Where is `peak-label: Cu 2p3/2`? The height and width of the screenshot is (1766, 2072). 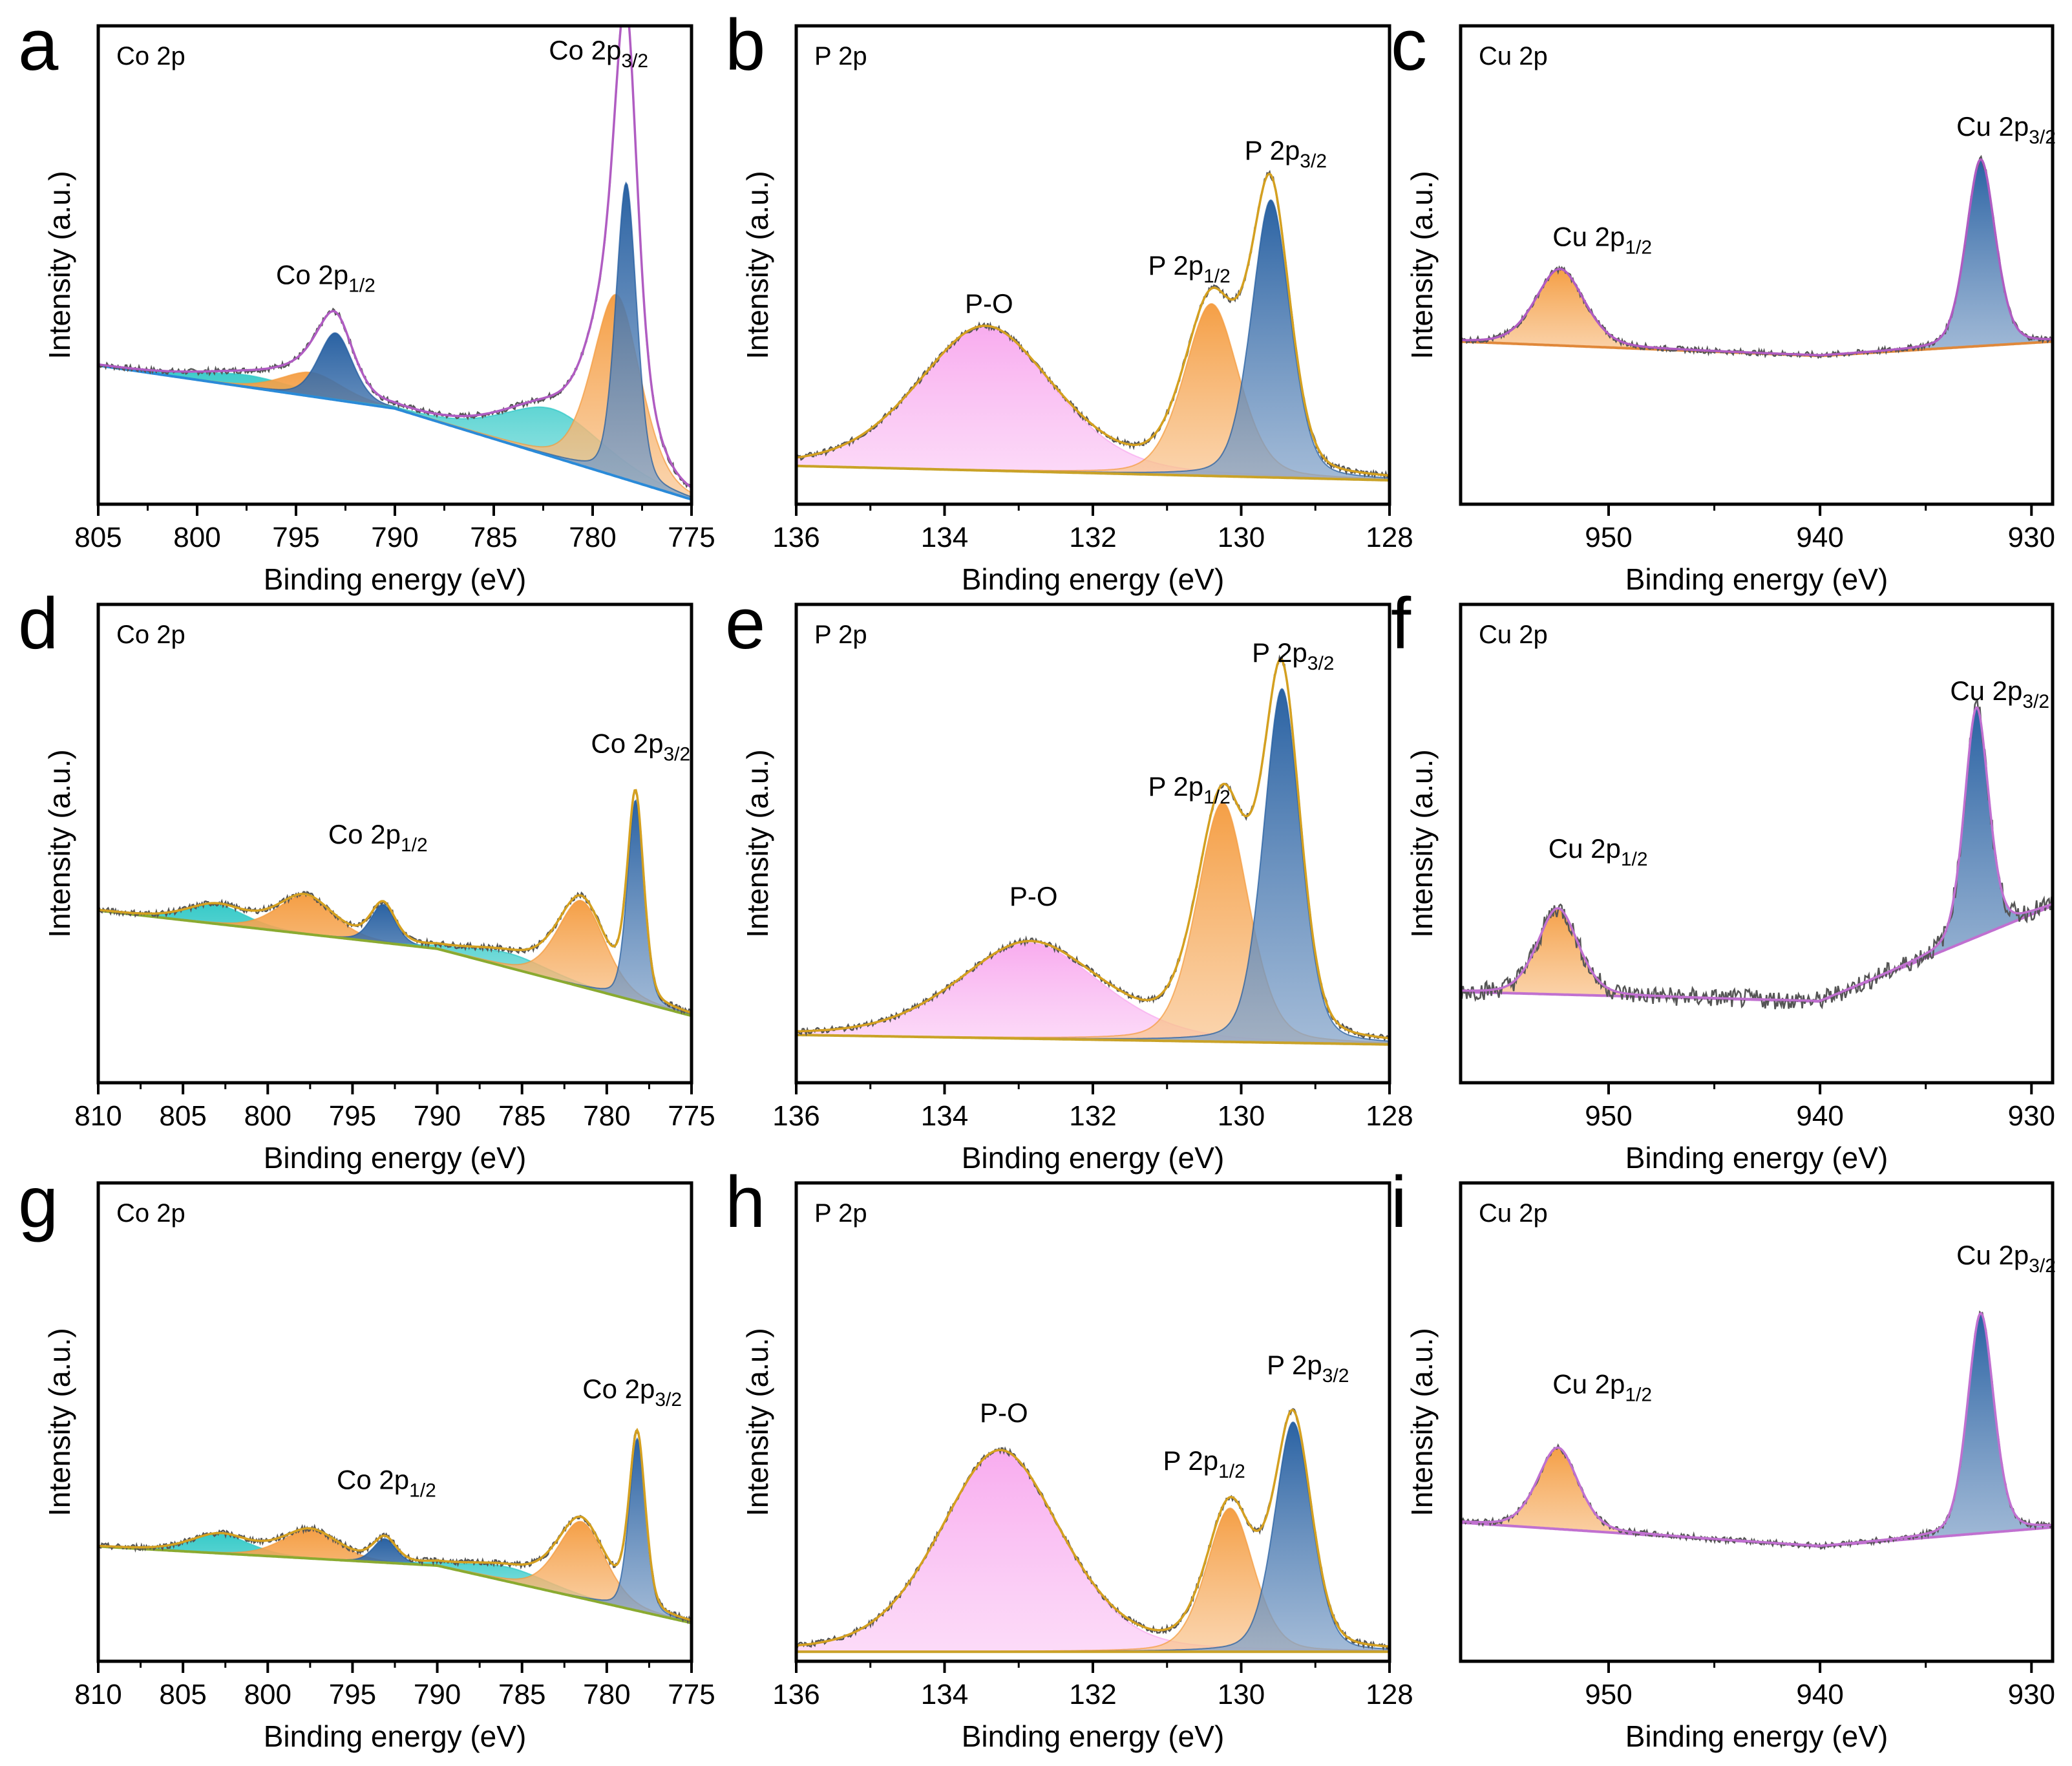
peak-label: Cu 2p3/2 is located at coordinates (2006, 129).